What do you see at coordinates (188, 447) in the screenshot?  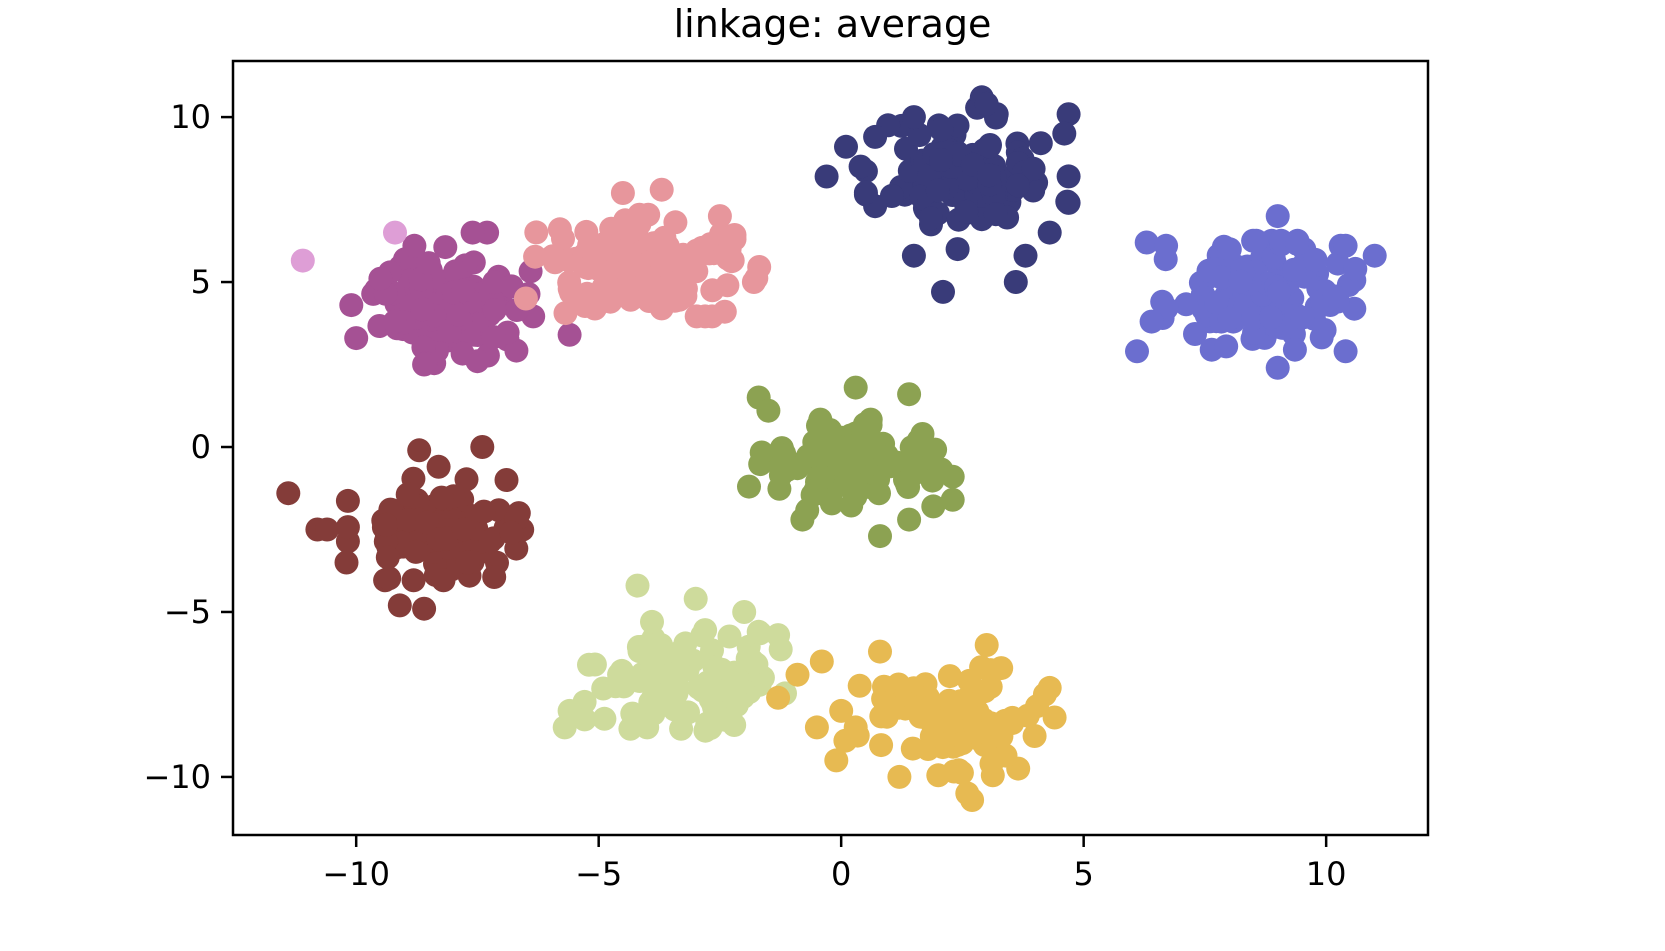 I see `y-axis: −10 −5 0 5 10` at bounding box center [188, 447].